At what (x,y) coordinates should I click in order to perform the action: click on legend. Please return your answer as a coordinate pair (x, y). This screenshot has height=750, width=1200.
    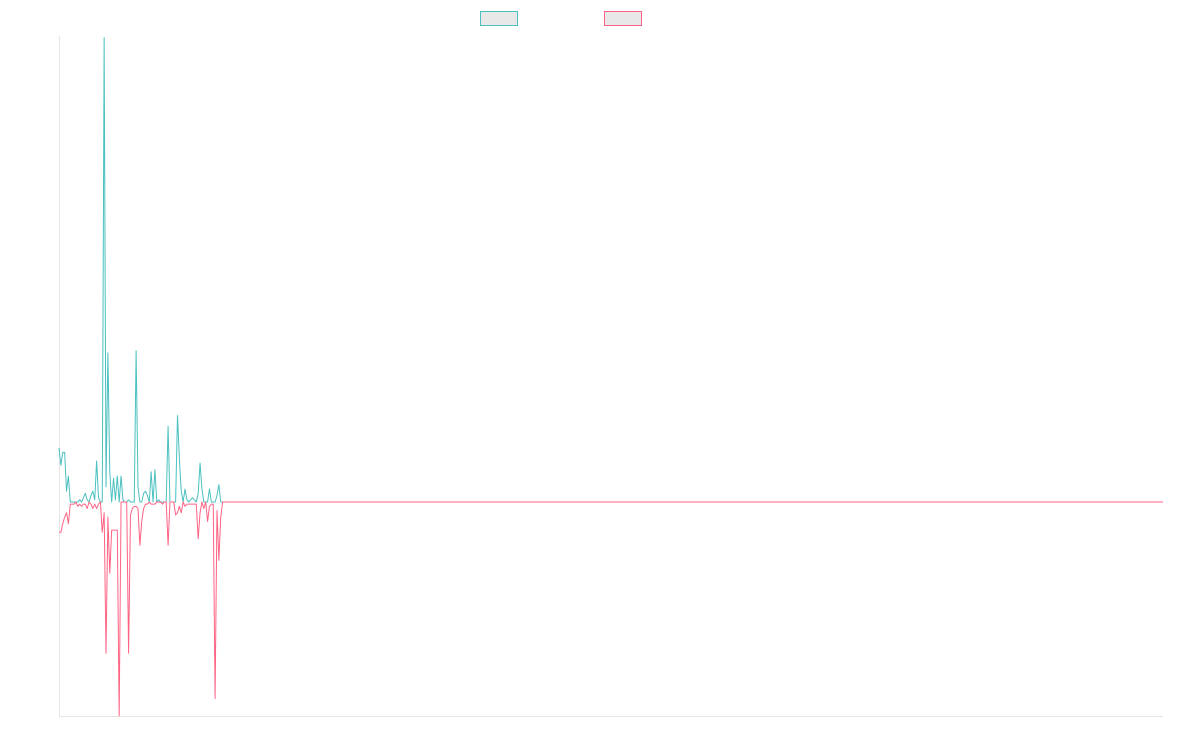
    Looking at the image, I should click on (600, 18).